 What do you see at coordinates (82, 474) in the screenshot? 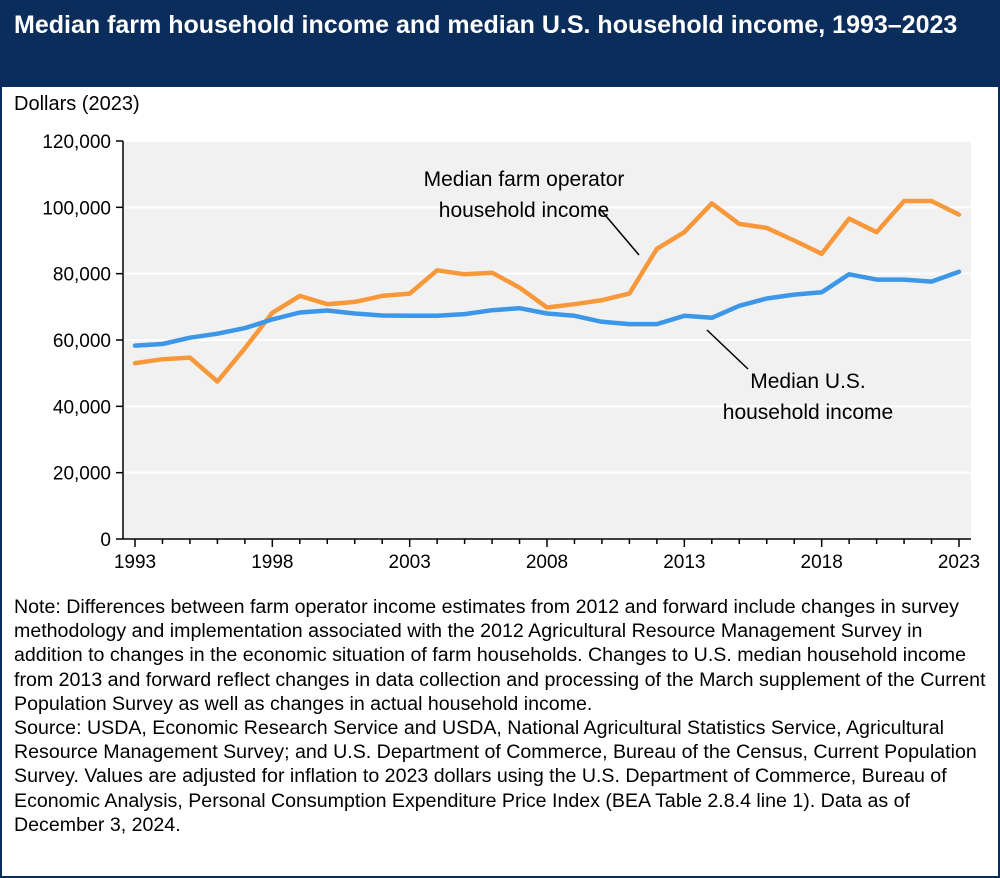
I see `y-tick-label: 20,000` at bounding box center [82, 474].